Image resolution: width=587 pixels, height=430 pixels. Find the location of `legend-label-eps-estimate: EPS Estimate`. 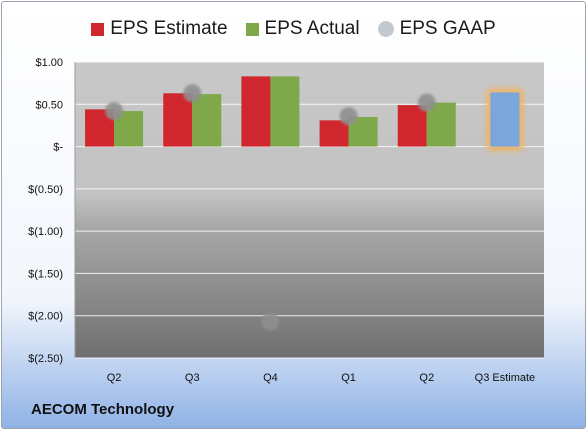

legend-label-eps-estimate: EPS Estimate is located at coordinates (169, 28).